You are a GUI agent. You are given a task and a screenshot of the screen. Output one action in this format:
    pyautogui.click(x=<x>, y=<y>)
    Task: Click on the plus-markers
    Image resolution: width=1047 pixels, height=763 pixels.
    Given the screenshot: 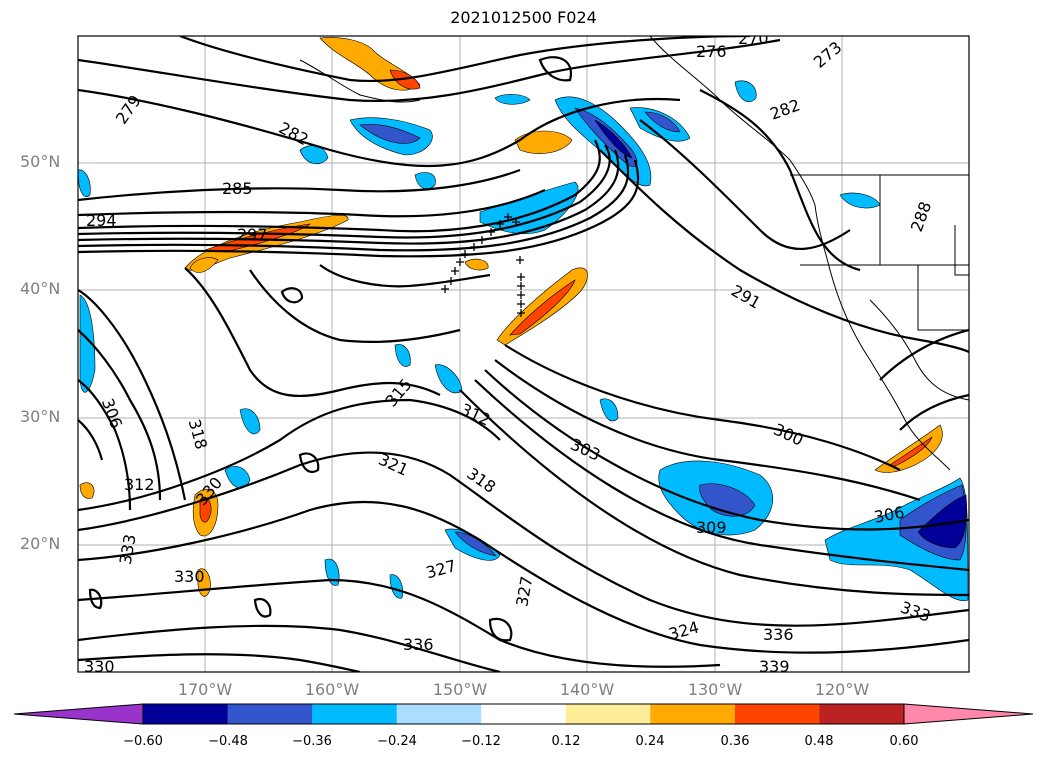 What is the action you would take?
    pyautogui.click(x=483, y=265)
    